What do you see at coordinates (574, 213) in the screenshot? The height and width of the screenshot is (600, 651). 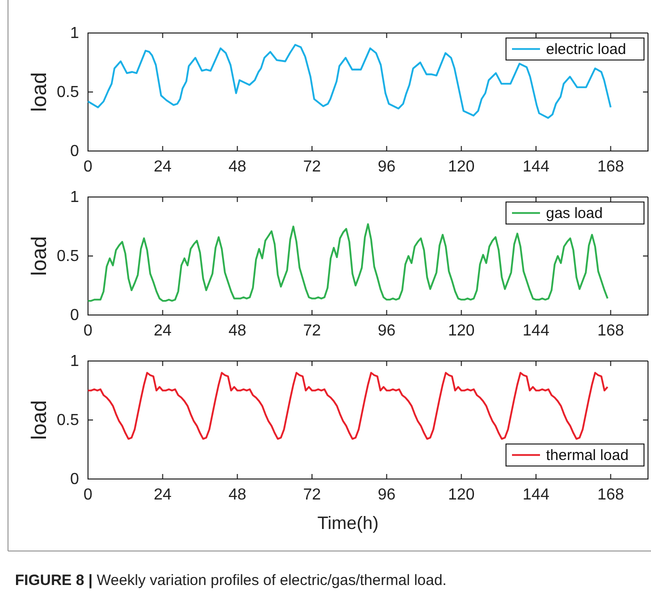 I see `legend-label: gas load` at bounding box center [574, 213].